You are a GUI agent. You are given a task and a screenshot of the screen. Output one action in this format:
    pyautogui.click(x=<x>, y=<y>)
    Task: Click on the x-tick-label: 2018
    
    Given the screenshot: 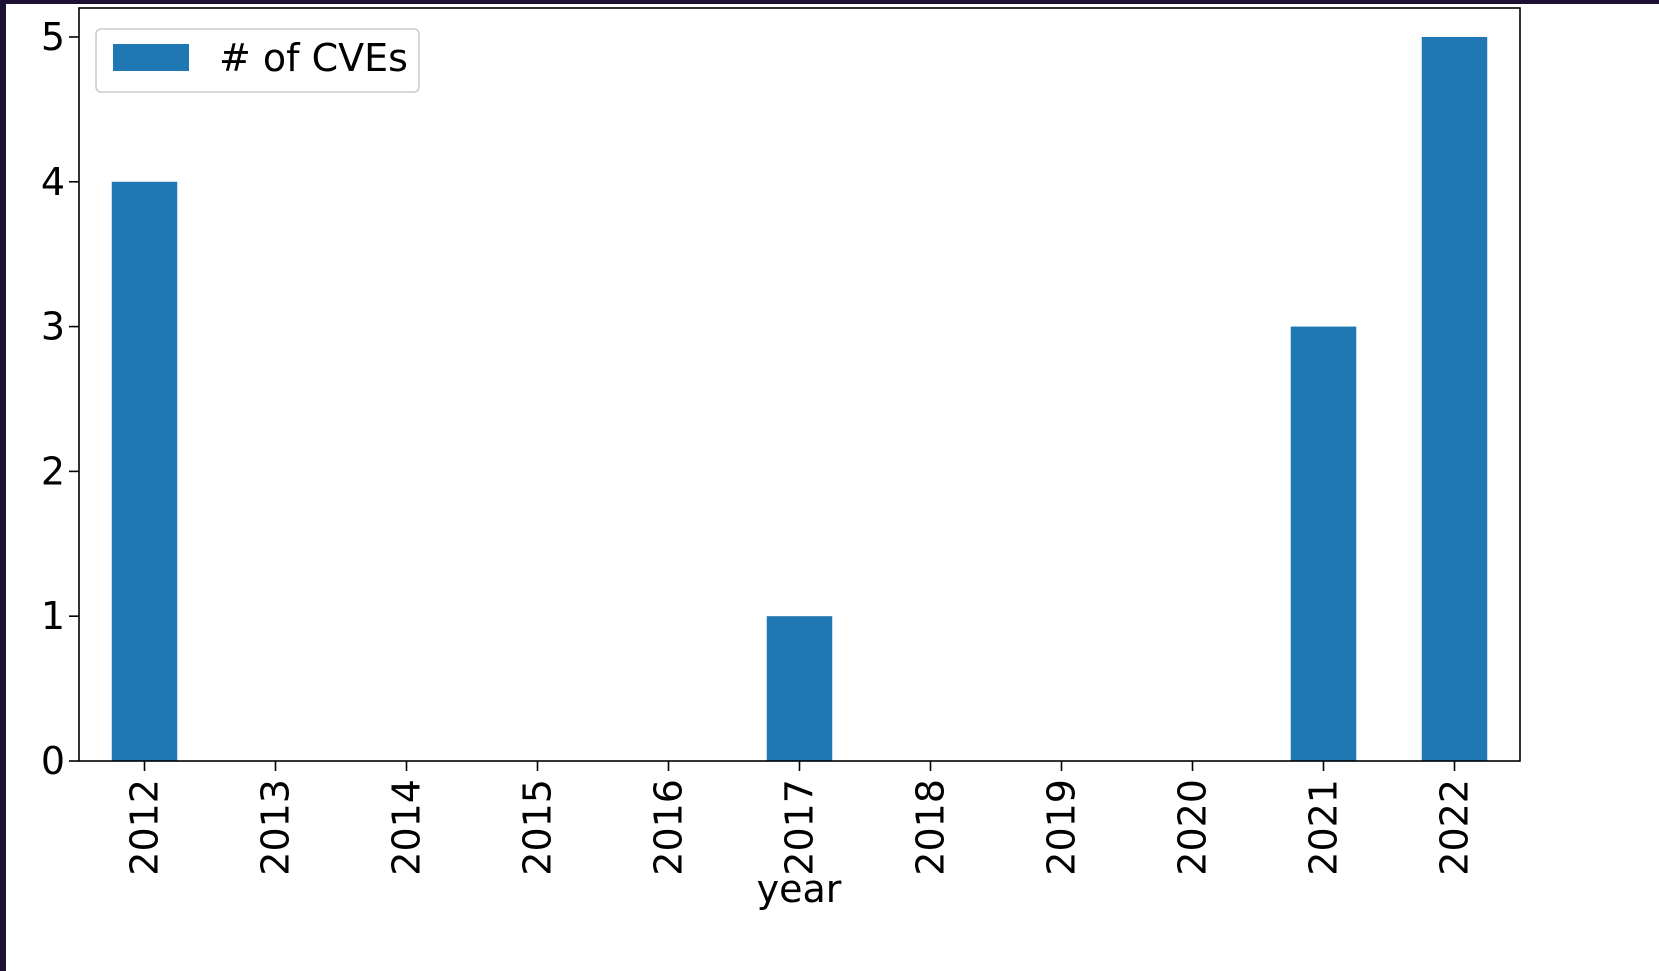 What is the action you would take?
    pyautogui.click(x=931, y=827)
    